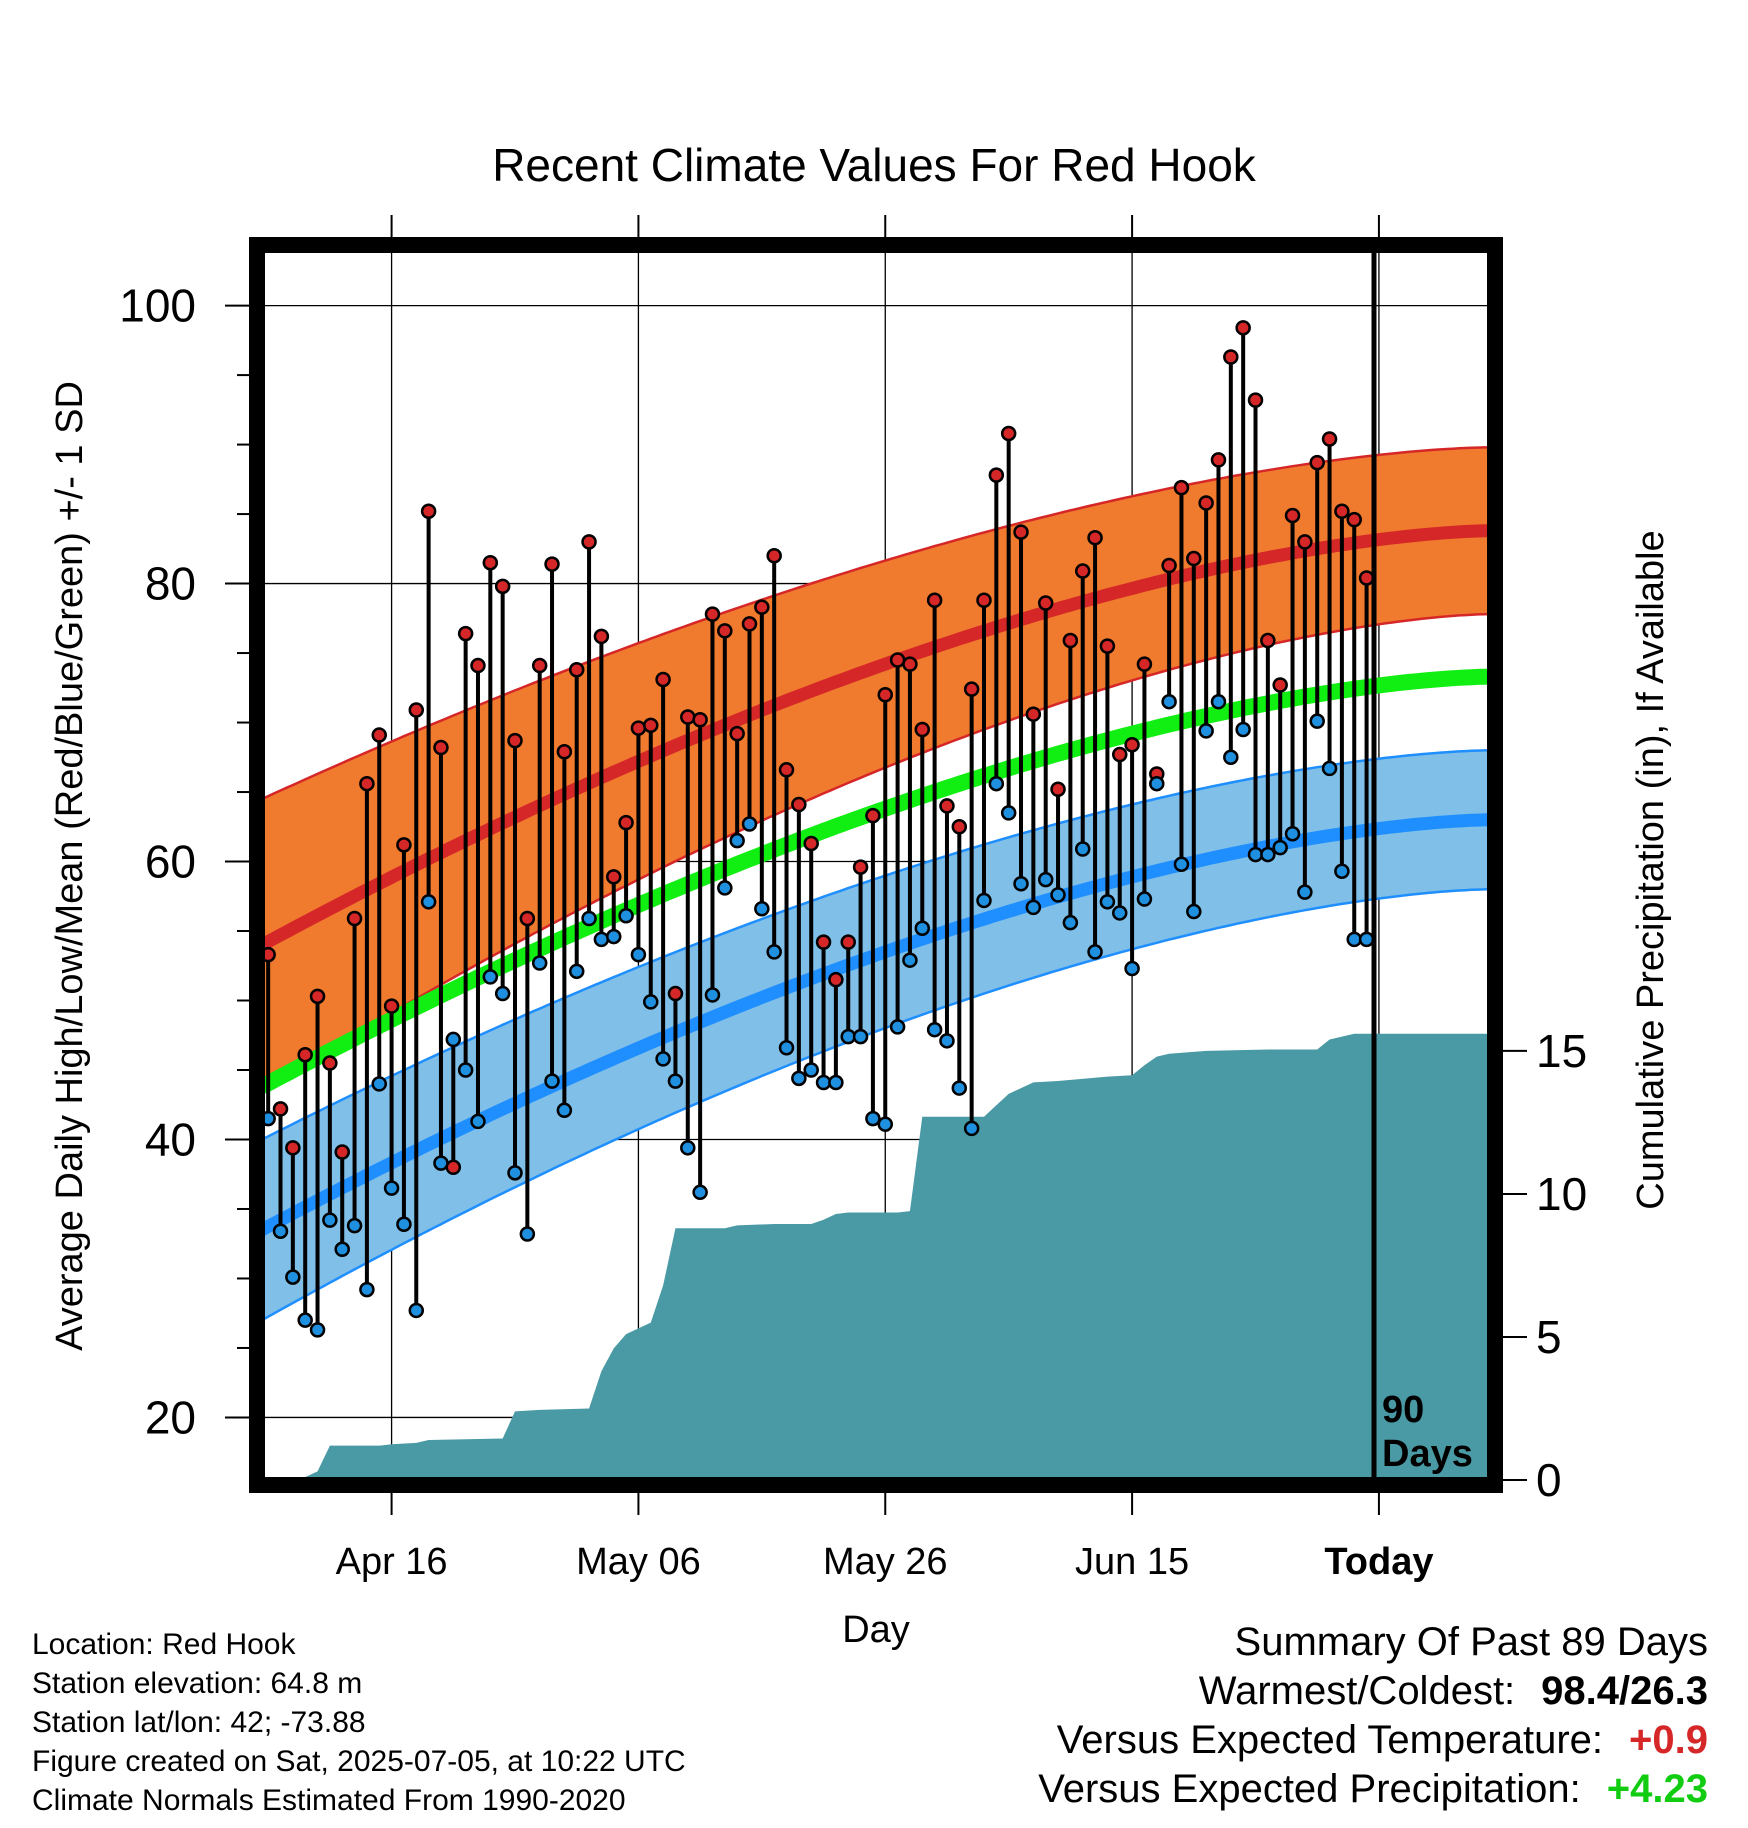  I want to click on y2-tick-label: 0, so click(1549, 1480).